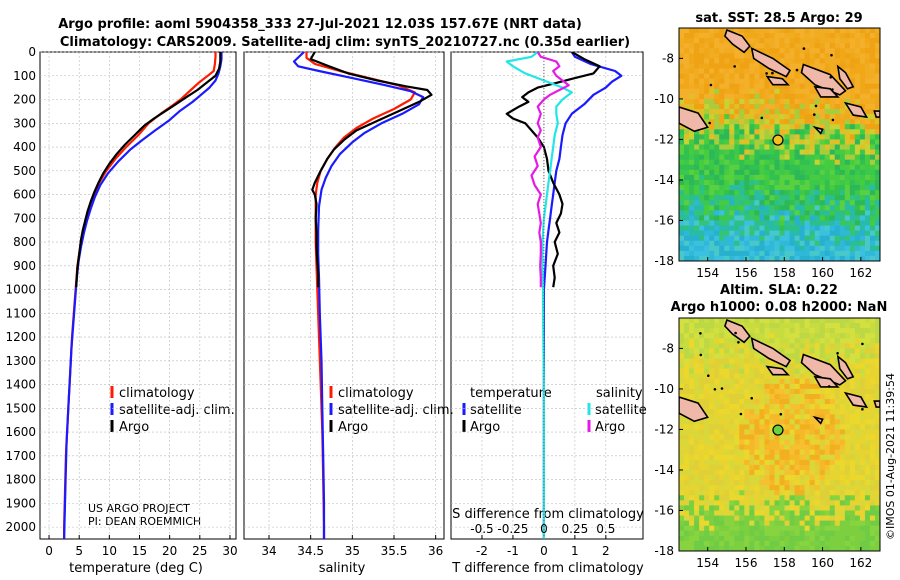  What do you see at coordinates (804, 48) in the screenshot?
I see `reef-dot` at bounding box center [804, 48].